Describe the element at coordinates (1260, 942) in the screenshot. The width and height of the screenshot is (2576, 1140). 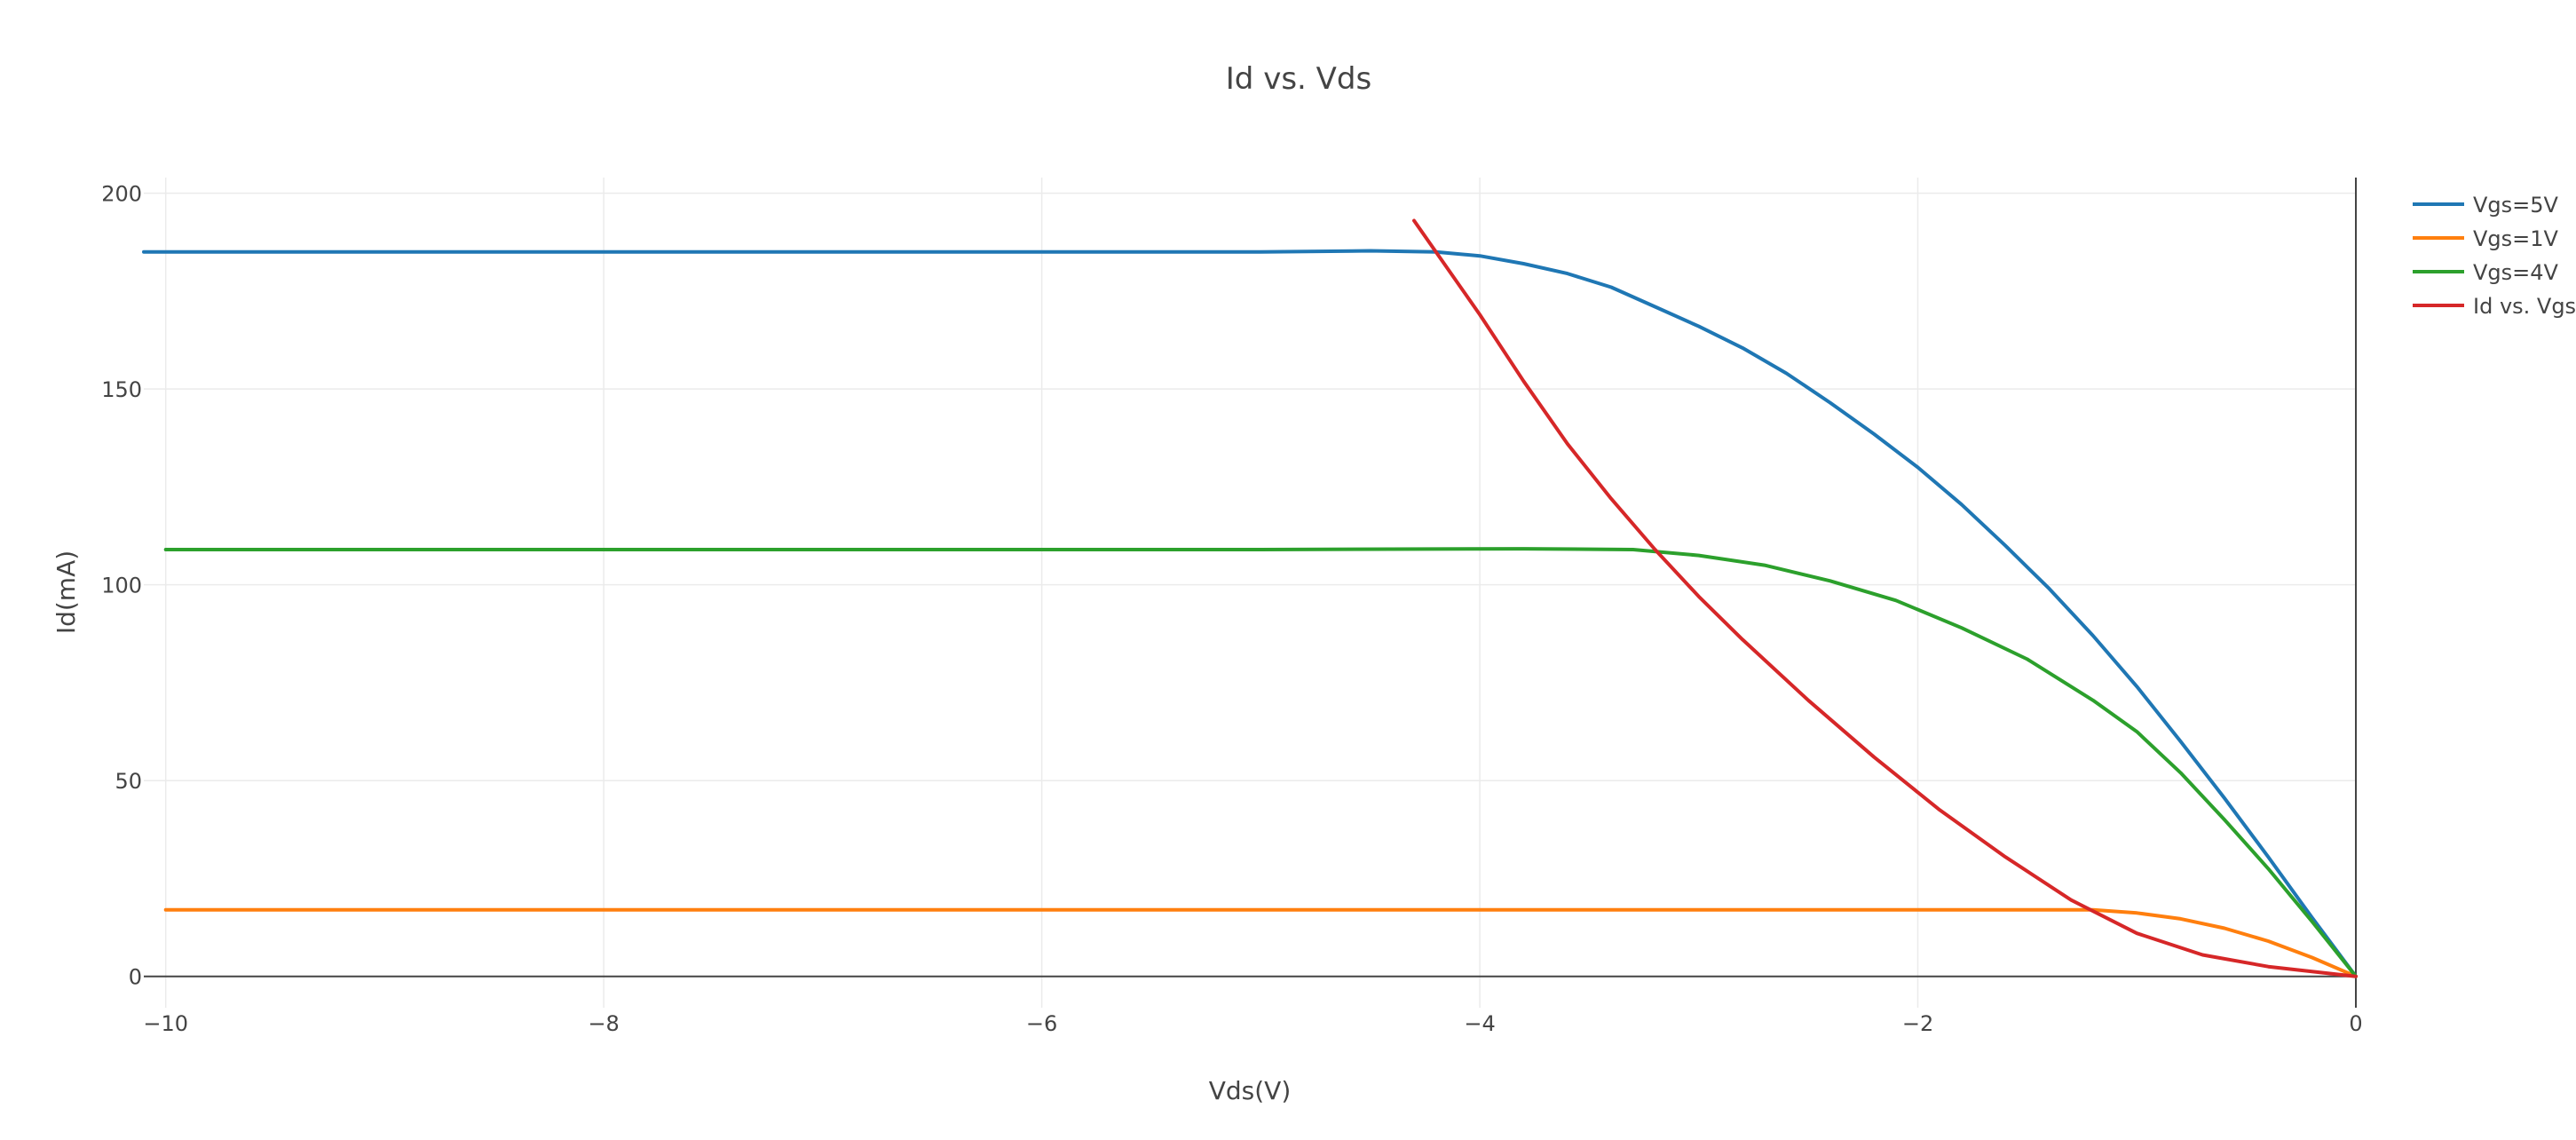
I see `series-line` at that location.